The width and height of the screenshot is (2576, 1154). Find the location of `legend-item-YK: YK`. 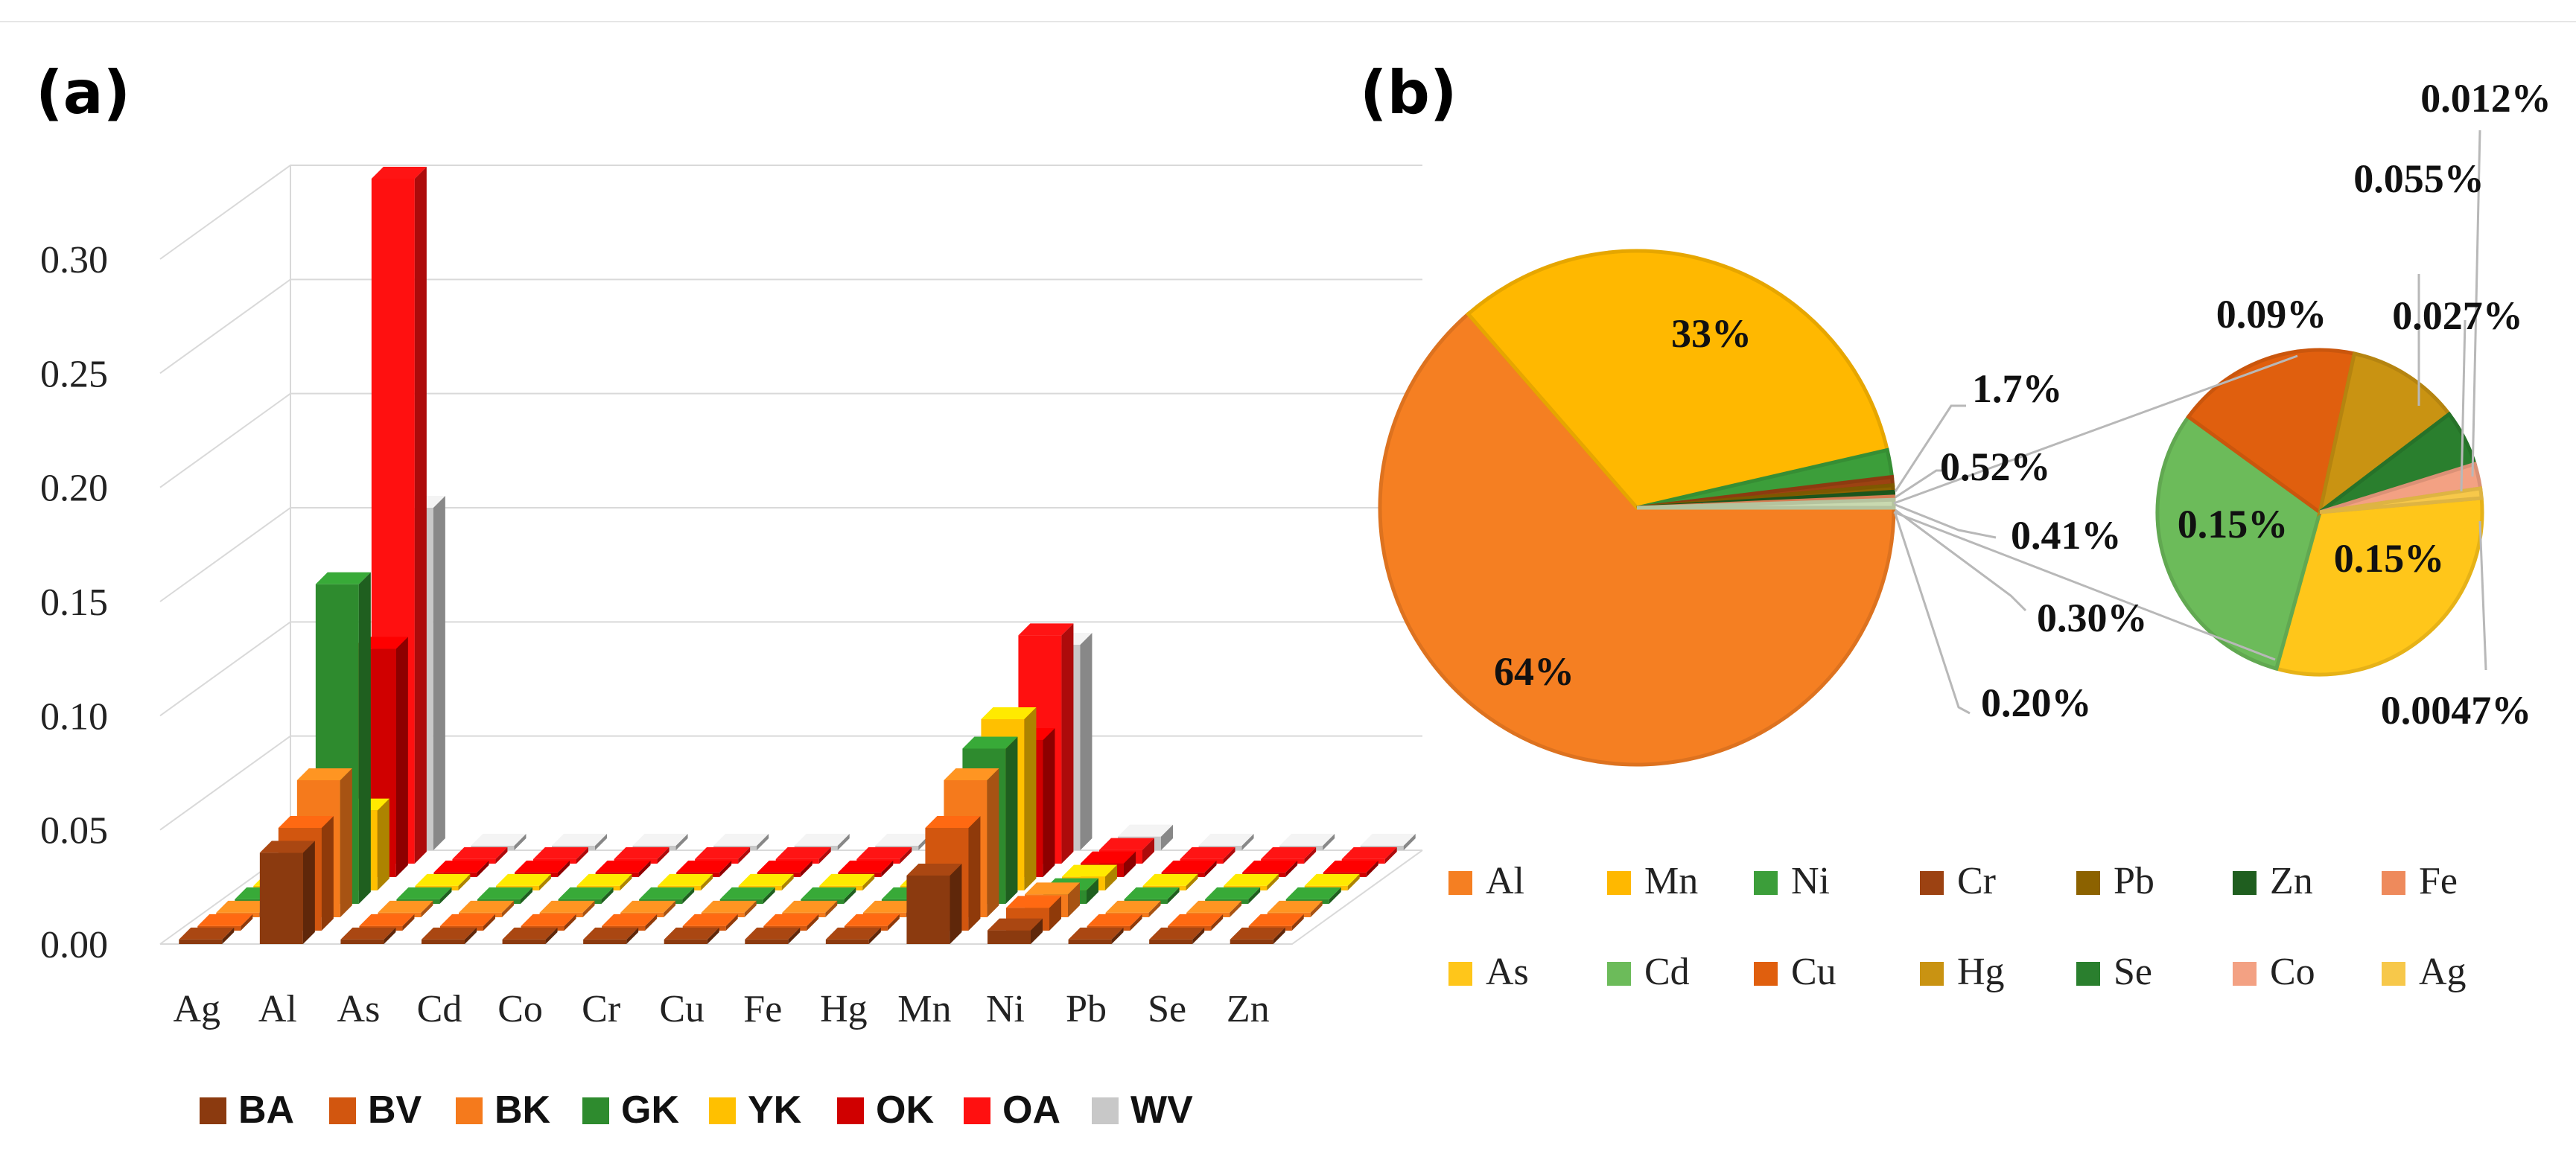

legend-item-YK: YK is located at coordinates (755, 1110).